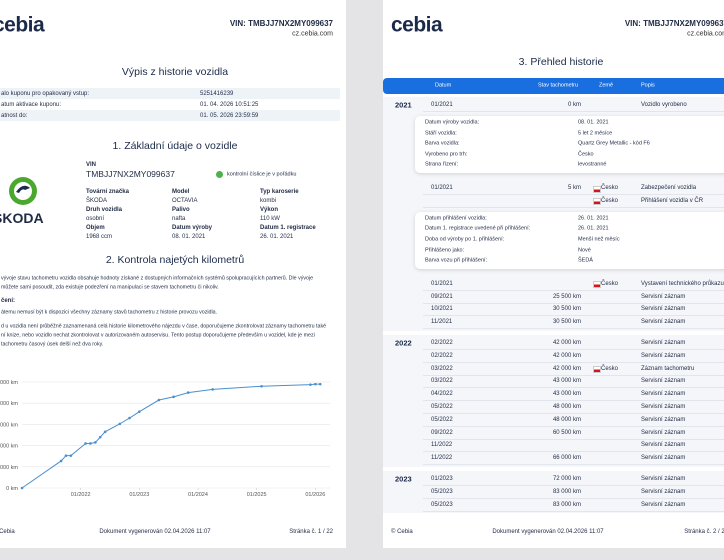  Describe the element at coordinates (456, 218) in the screenshot. I see `detail-label: Datum přihlášení vozidla:` at that location.